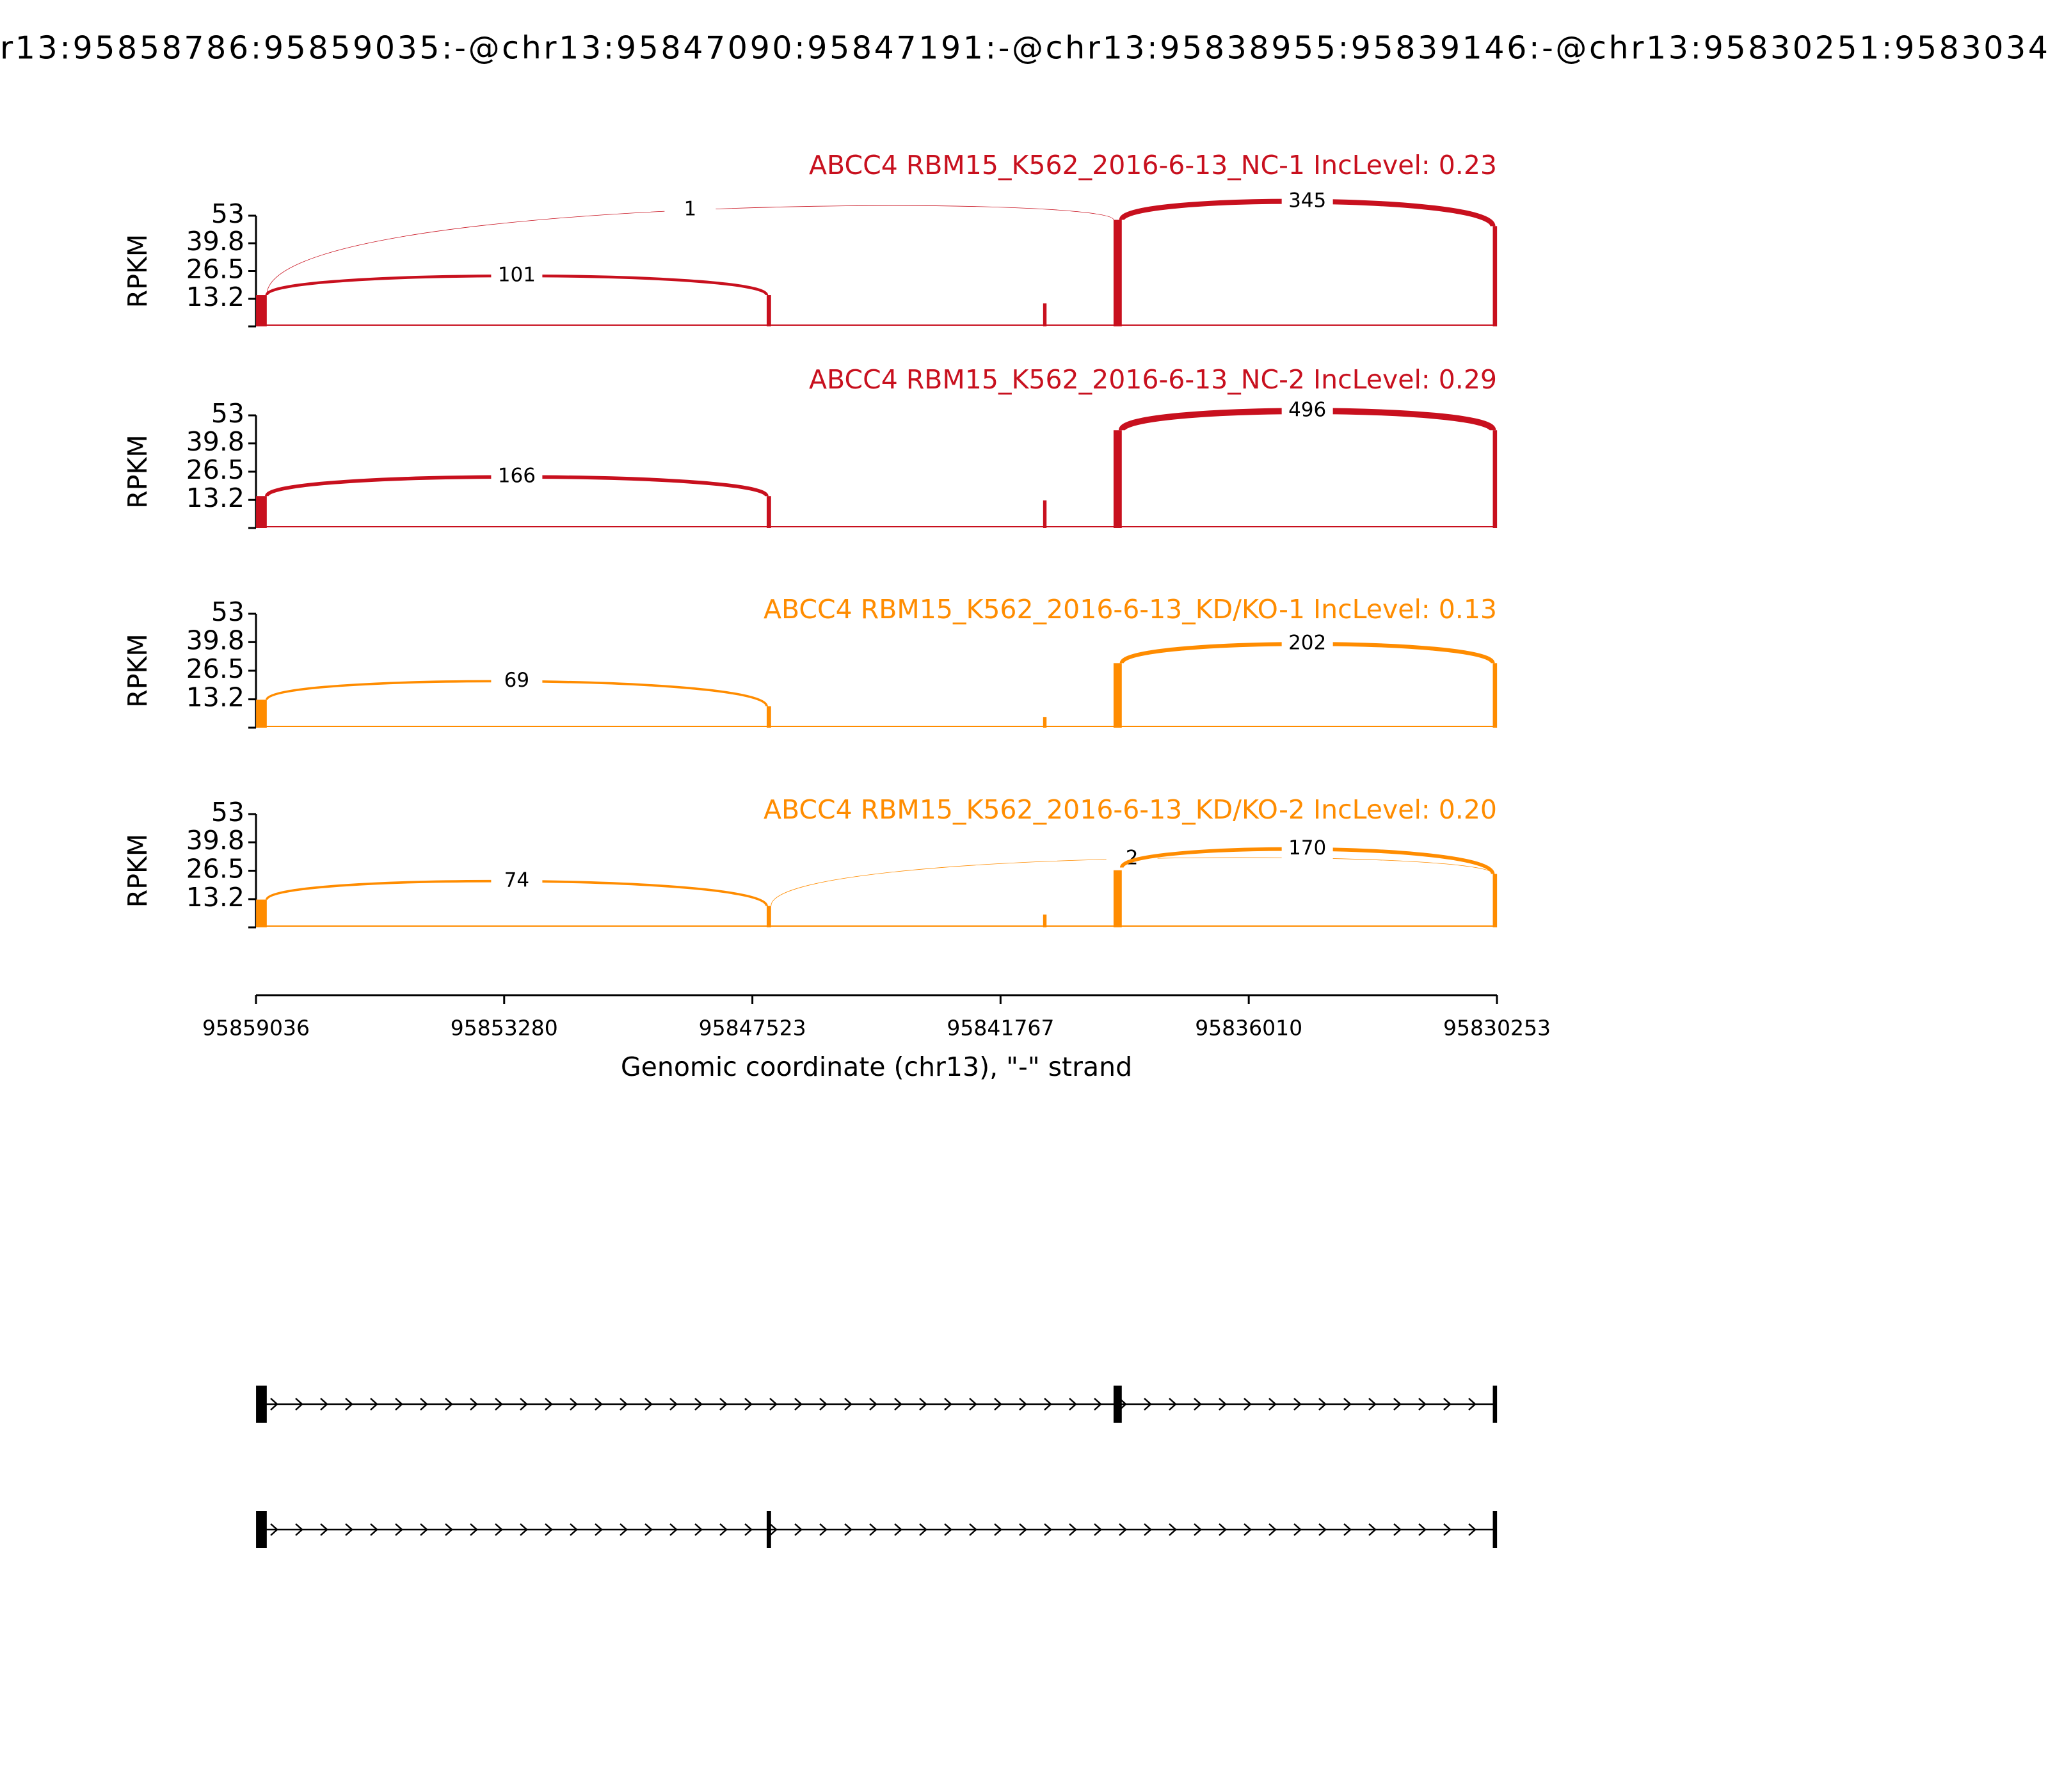  What do you see at coordinates (690, 209) in the screenshot?
I see `junction-label: 1` at bounding box center [690, 209].